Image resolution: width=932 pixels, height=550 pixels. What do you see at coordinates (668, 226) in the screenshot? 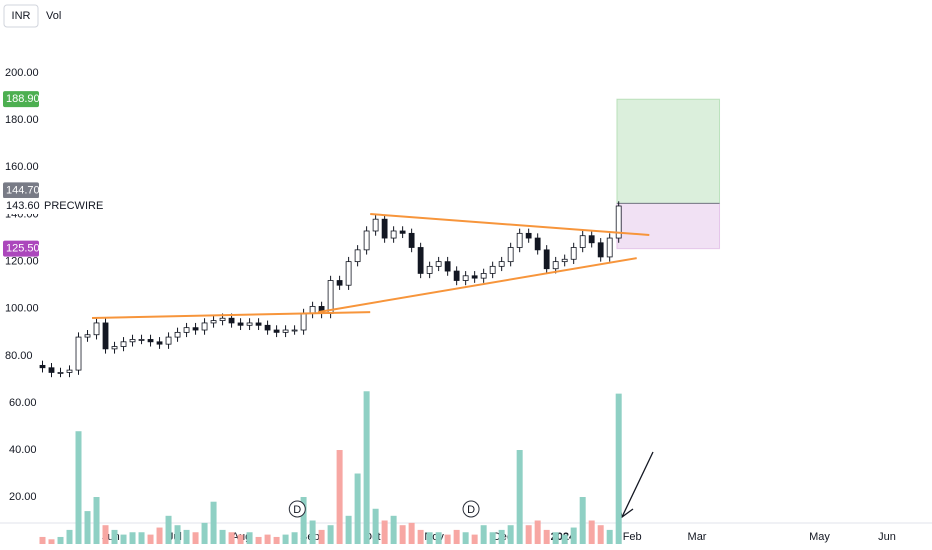
I see `stop-zone` at bounding box center [668, 226].